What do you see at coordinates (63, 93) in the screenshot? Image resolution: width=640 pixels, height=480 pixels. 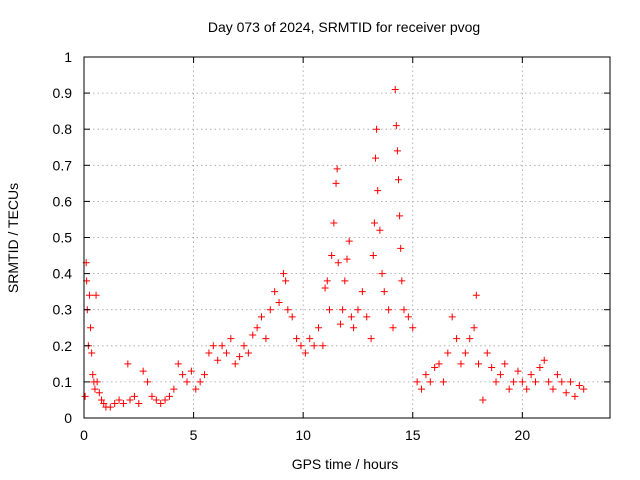 I see `y-tick-label: 0.9` at bounding box center [63, 93].